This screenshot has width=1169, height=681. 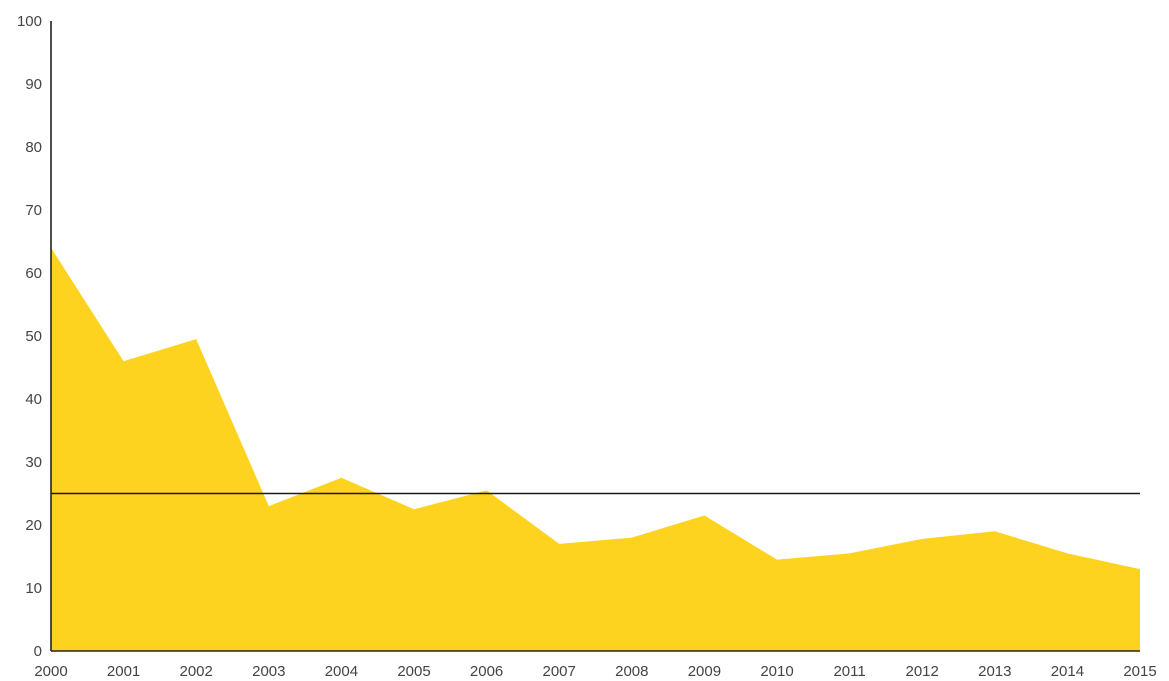 What do you see at coordinates (33, 462) in the screenshot?
I see `y-tick-label: 30` at bounding box center [33, 462].